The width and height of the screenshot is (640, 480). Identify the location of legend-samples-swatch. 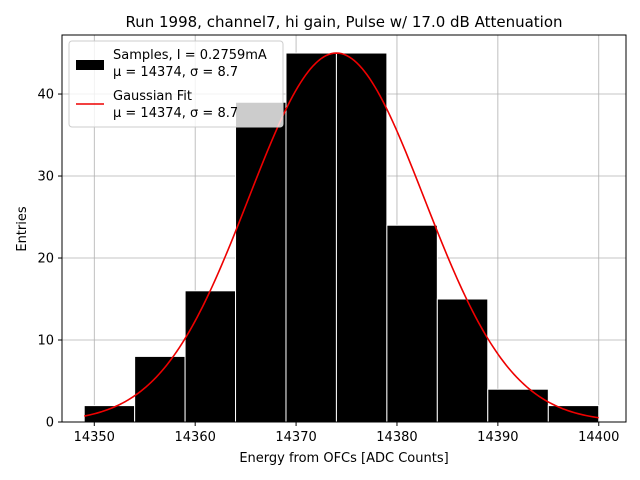
(90, 65).